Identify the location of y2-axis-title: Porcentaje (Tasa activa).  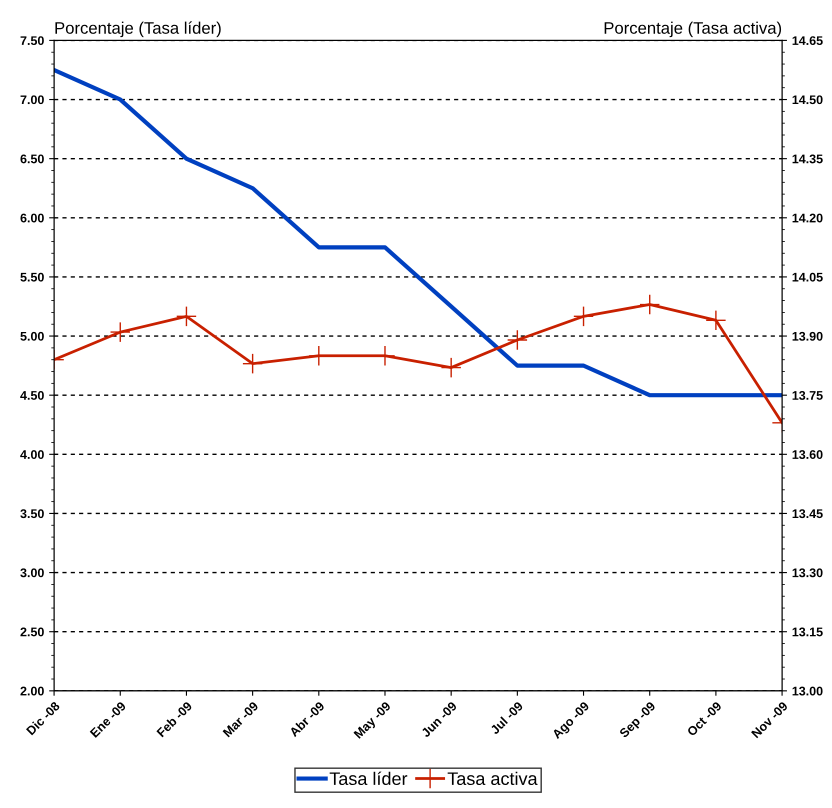
(693, 30).